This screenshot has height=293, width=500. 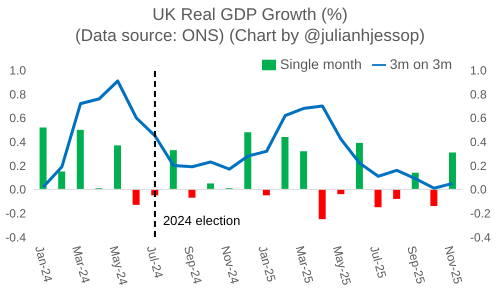 What do you see at coordinates (193, 265) in the screenshot?
I see `x-tick-label: Sep-24` at bounding box center [193, 265].